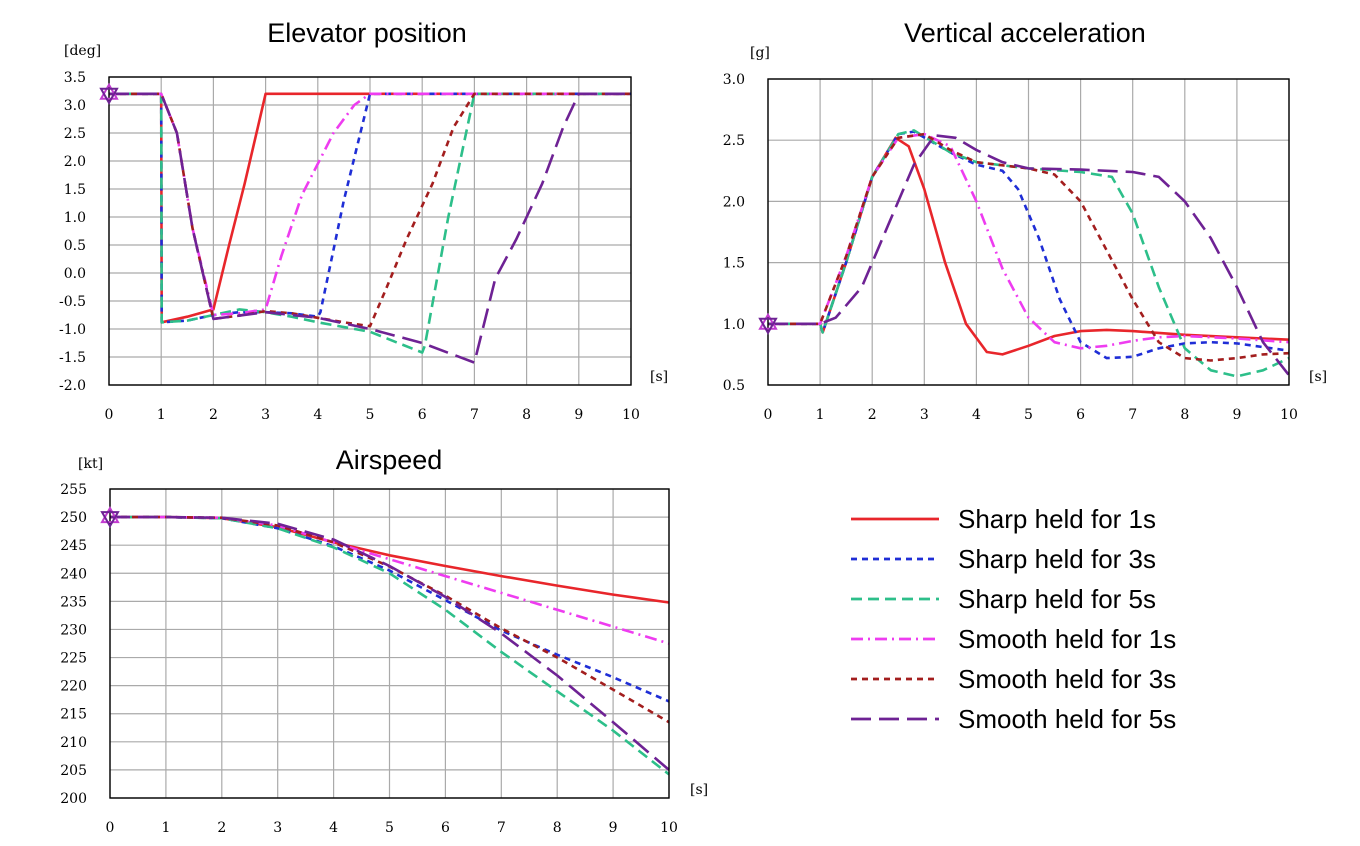 Image resolution: width=1360 pixels, height=846 pixels. What do you see at coordinates (73, 659) in the screenshot?
I see `y-tick-label: 225` at bounding box center [73, 659].